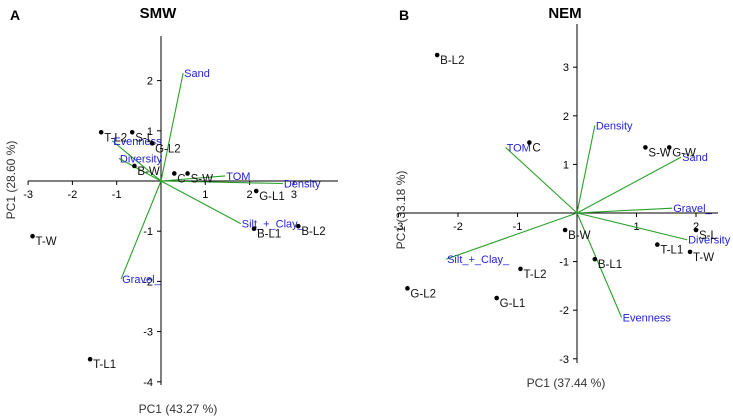 This screenshot has height=420, width=733. I want to click on y-tick-label: -4, so click(148, 383).